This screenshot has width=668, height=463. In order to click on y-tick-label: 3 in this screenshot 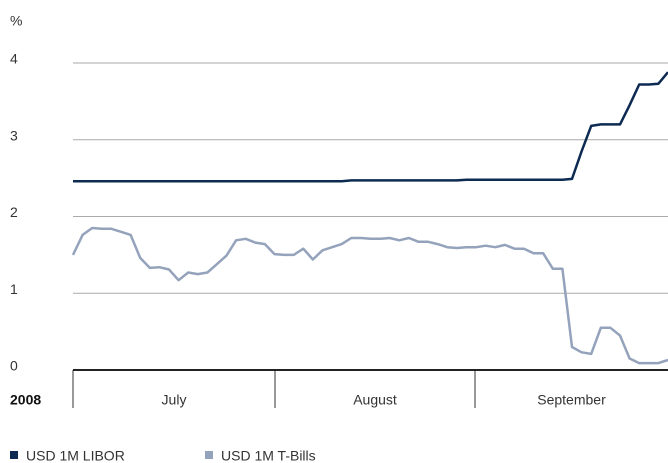, I will do `click(14, 135)`.